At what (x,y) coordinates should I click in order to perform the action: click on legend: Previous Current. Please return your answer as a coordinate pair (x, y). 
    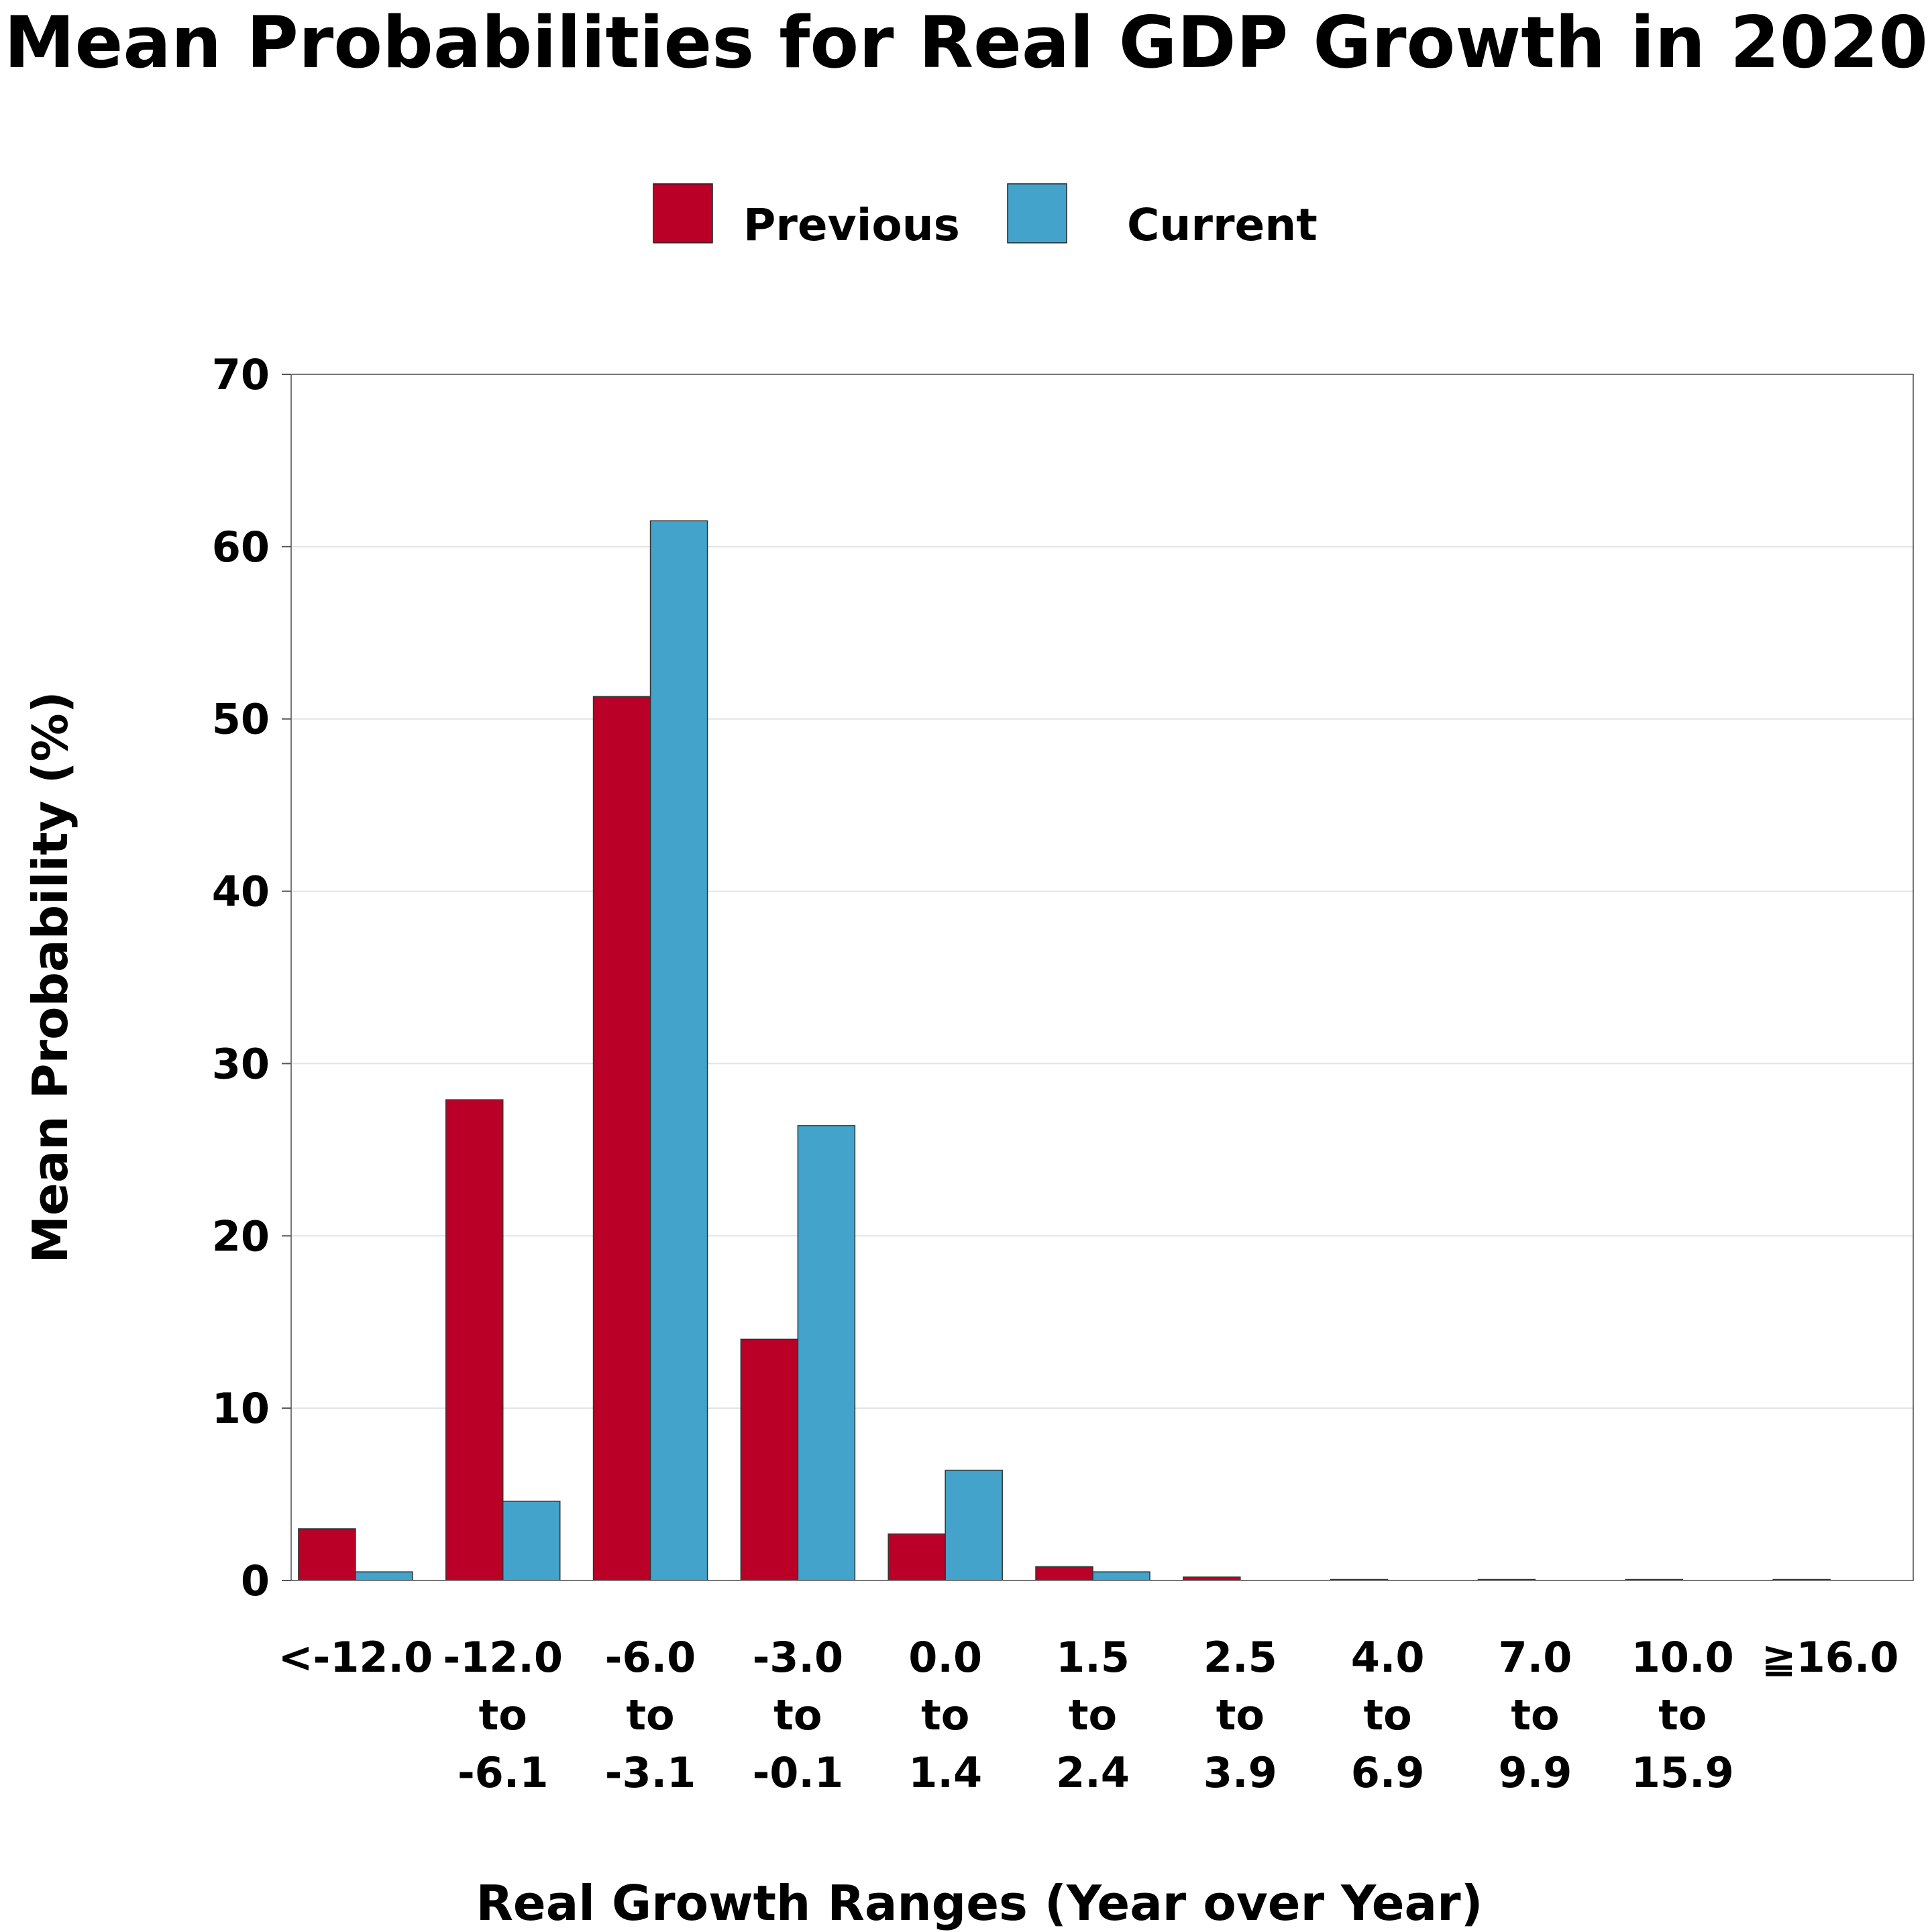
    Looking at the image, I should click on (985, 217).